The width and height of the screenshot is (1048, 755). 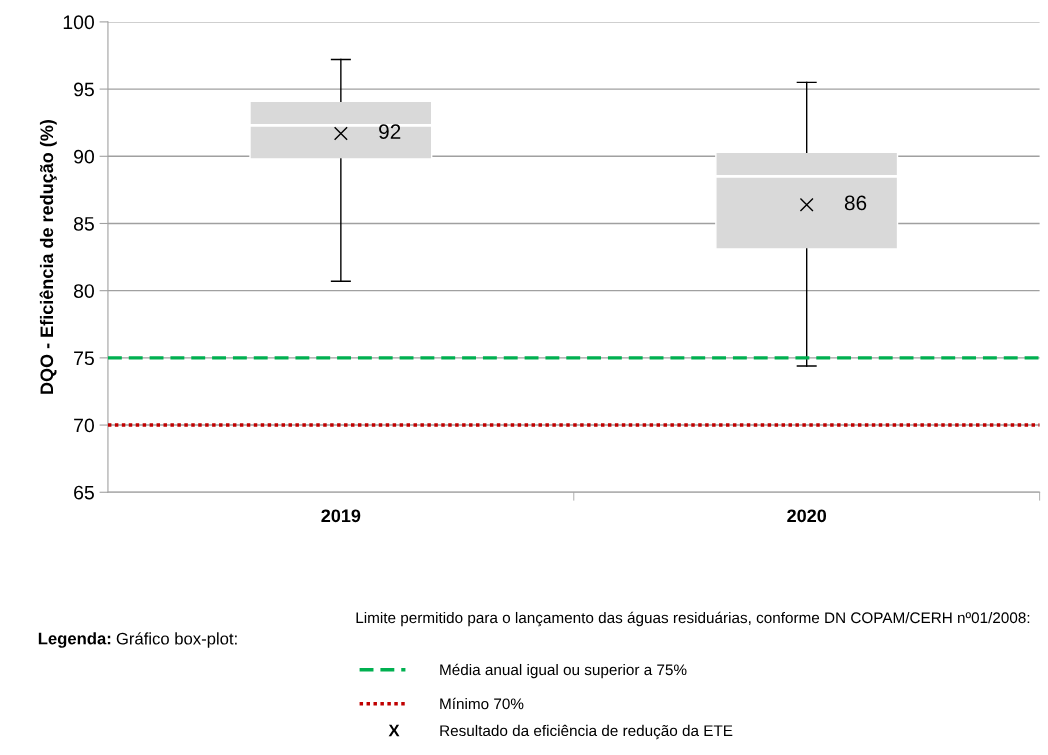 I want to click on legend-label: Média anual igual ou superior a 75%, so click(x=563, y=671).